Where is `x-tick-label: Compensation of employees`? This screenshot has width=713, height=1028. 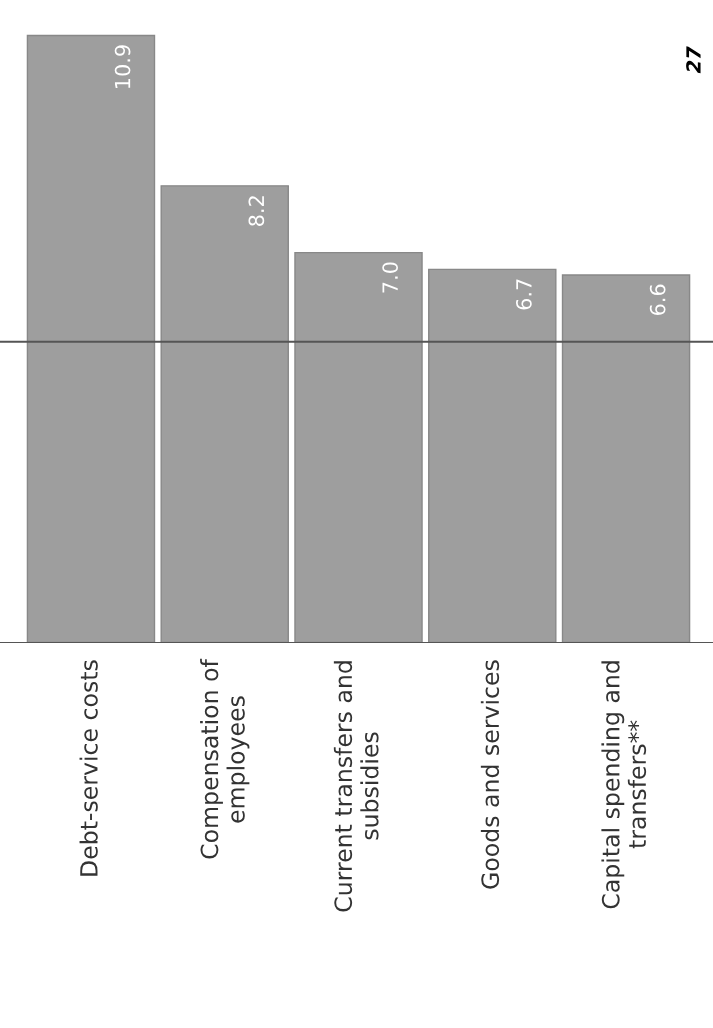 x-tick-label: Compensation of employees is located at coordinates (225, 758).